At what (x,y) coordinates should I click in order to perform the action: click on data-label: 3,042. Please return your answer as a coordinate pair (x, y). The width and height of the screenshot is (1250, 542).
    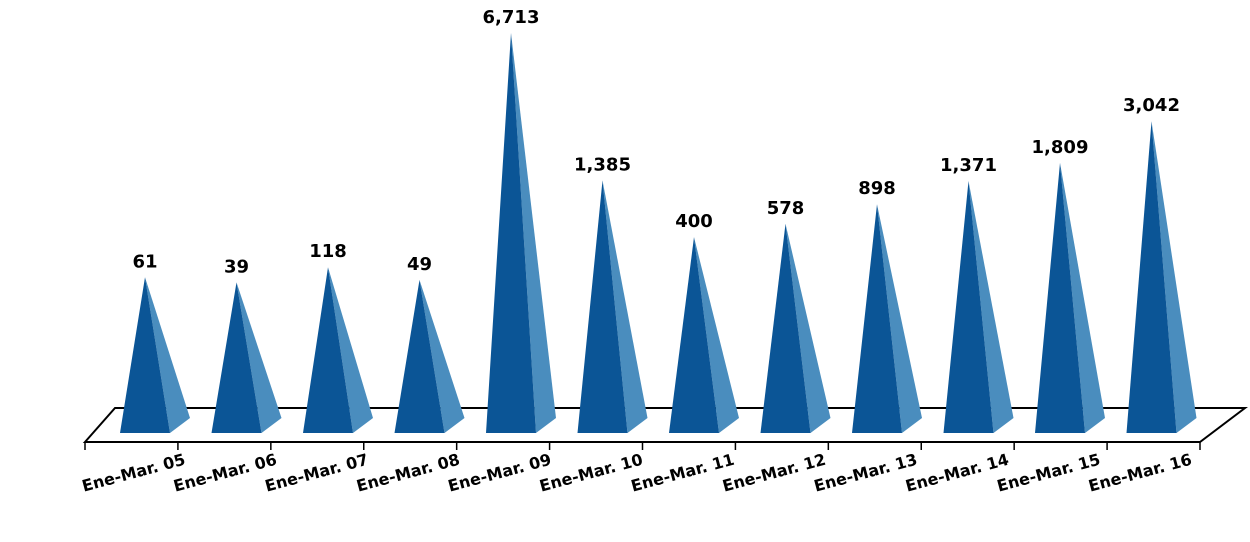
    Looking at the image, I should click on (1151, 105).